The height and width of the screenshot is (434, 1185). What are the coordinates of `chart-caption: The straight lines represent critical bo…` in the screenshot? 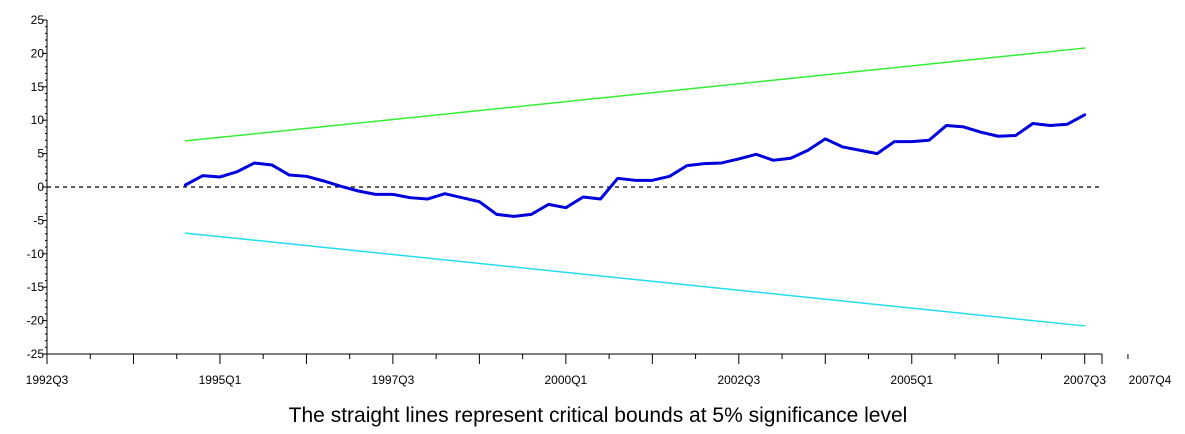 It's located at (598, 415).